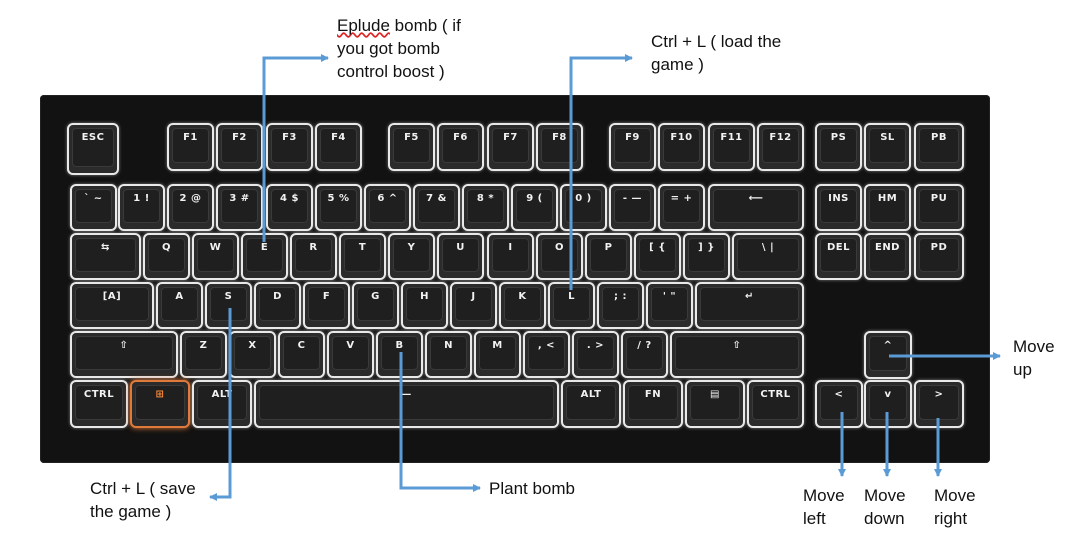  I want to click on y-key: Y, so click(411, 256).